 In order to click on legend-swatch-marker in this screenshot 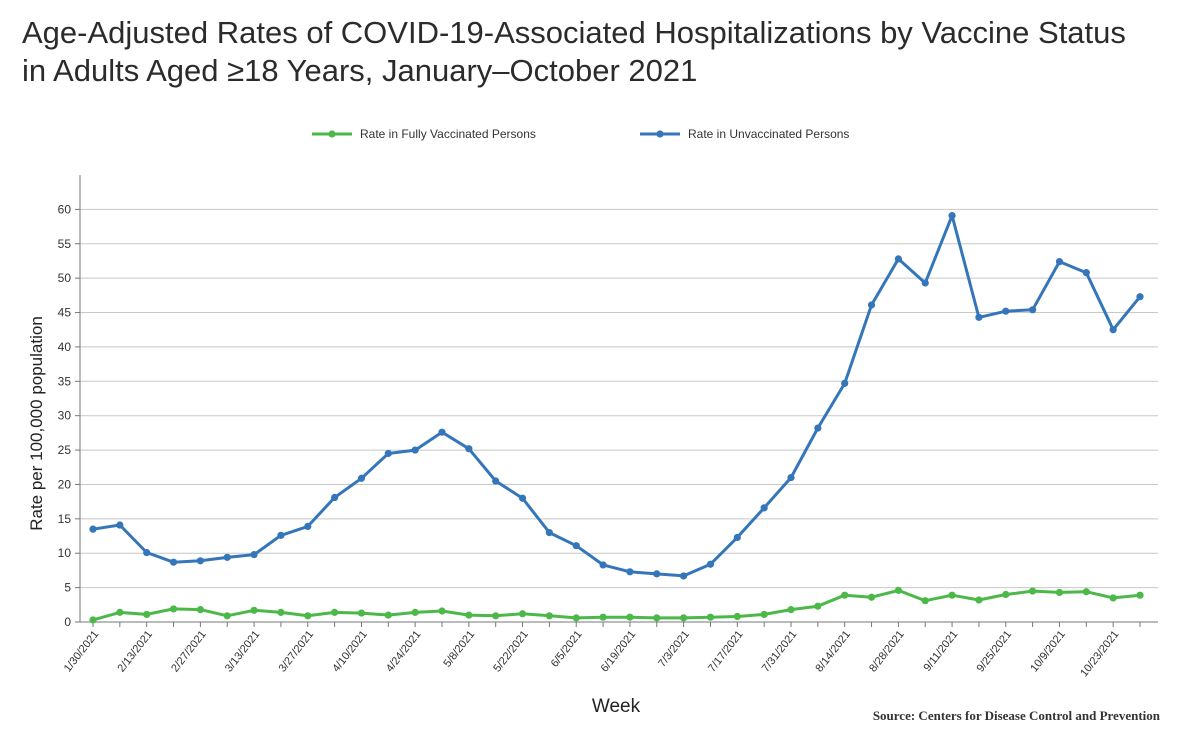, I will do `click(332, 134)`.